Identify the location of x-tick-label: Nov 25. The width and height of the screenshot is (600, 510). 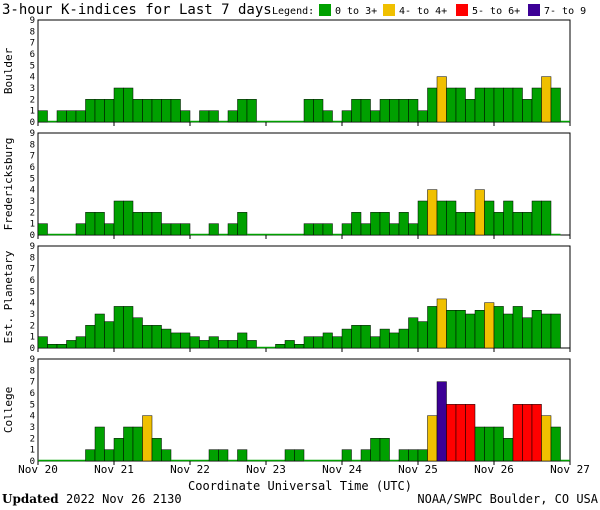
(418, 469).